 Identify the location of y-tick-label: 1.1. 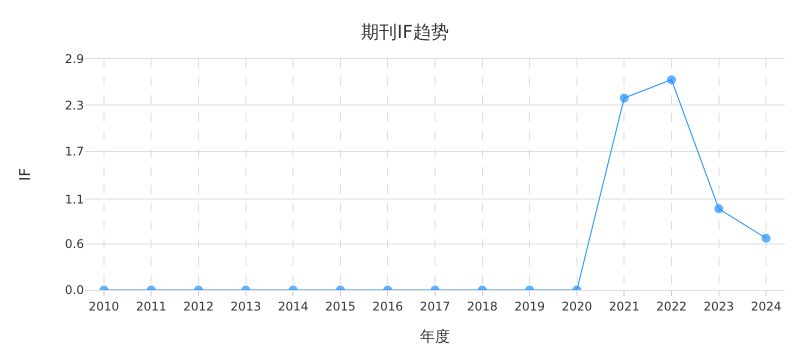
(74, 199).